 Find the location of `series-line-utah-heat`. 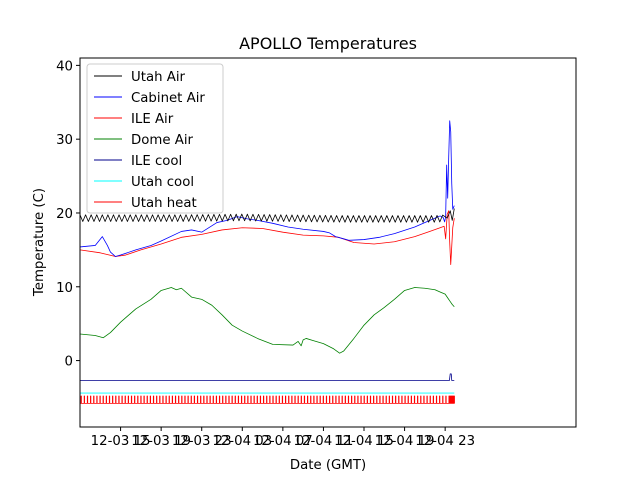

series-line-utah-heat is located at coordinates (267, 399).